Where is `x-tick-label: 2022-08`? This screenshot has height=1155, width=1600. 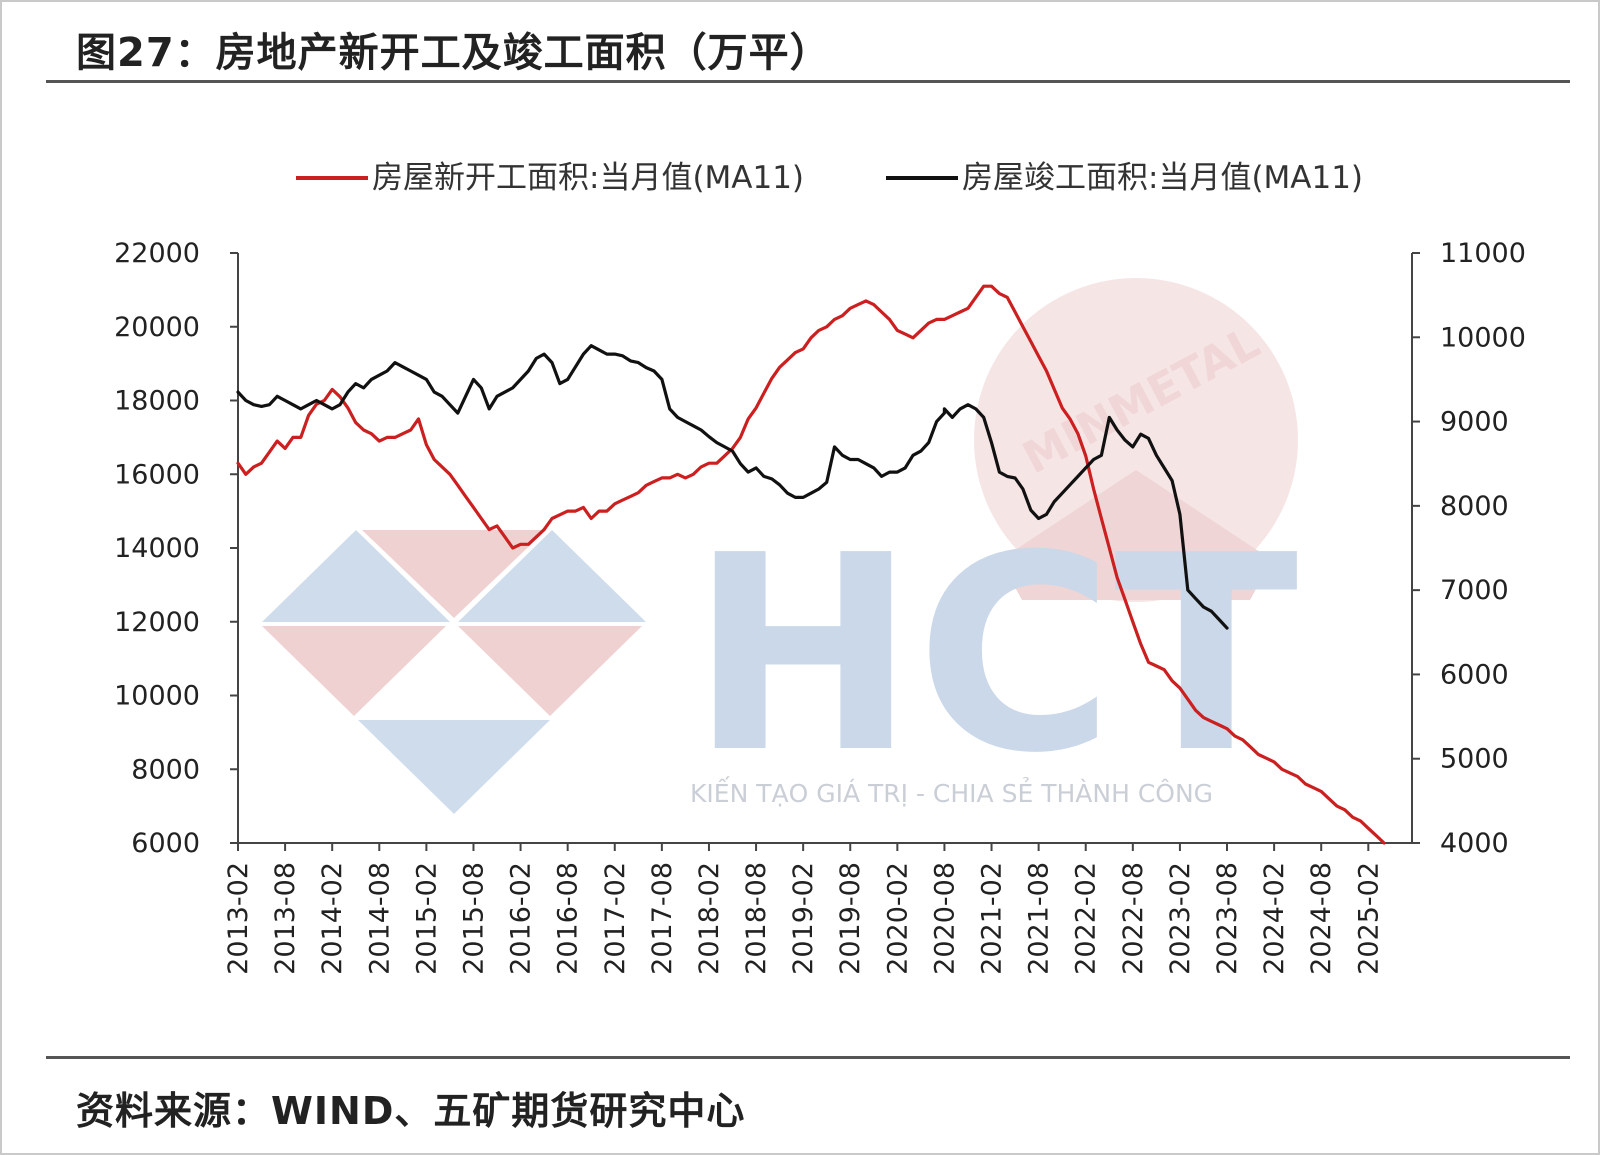 x-tick-label: 2022-08 is located at coordinates (1133, 918).